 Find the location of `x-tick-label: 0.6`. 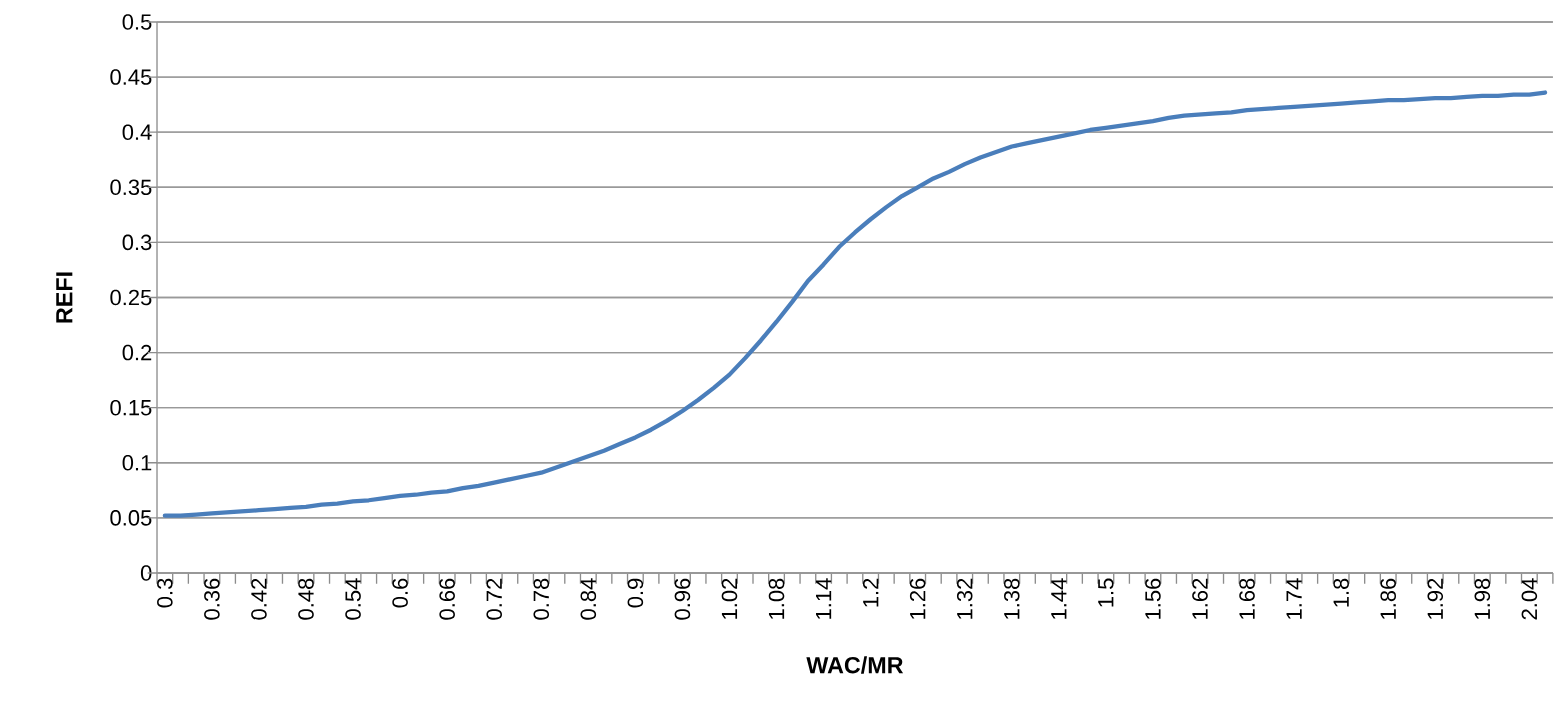

x-tick-label: 0.6 is located at coordinates (400, 593).